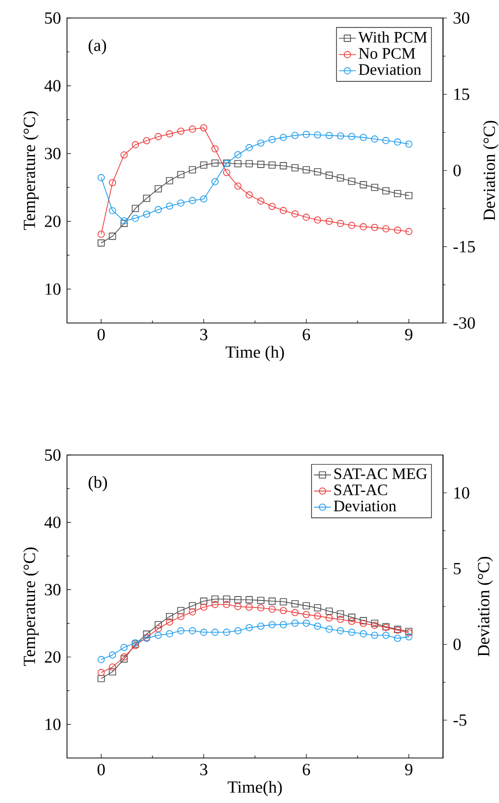  I want to click on legend-label: Deviation, so click(365, 506).